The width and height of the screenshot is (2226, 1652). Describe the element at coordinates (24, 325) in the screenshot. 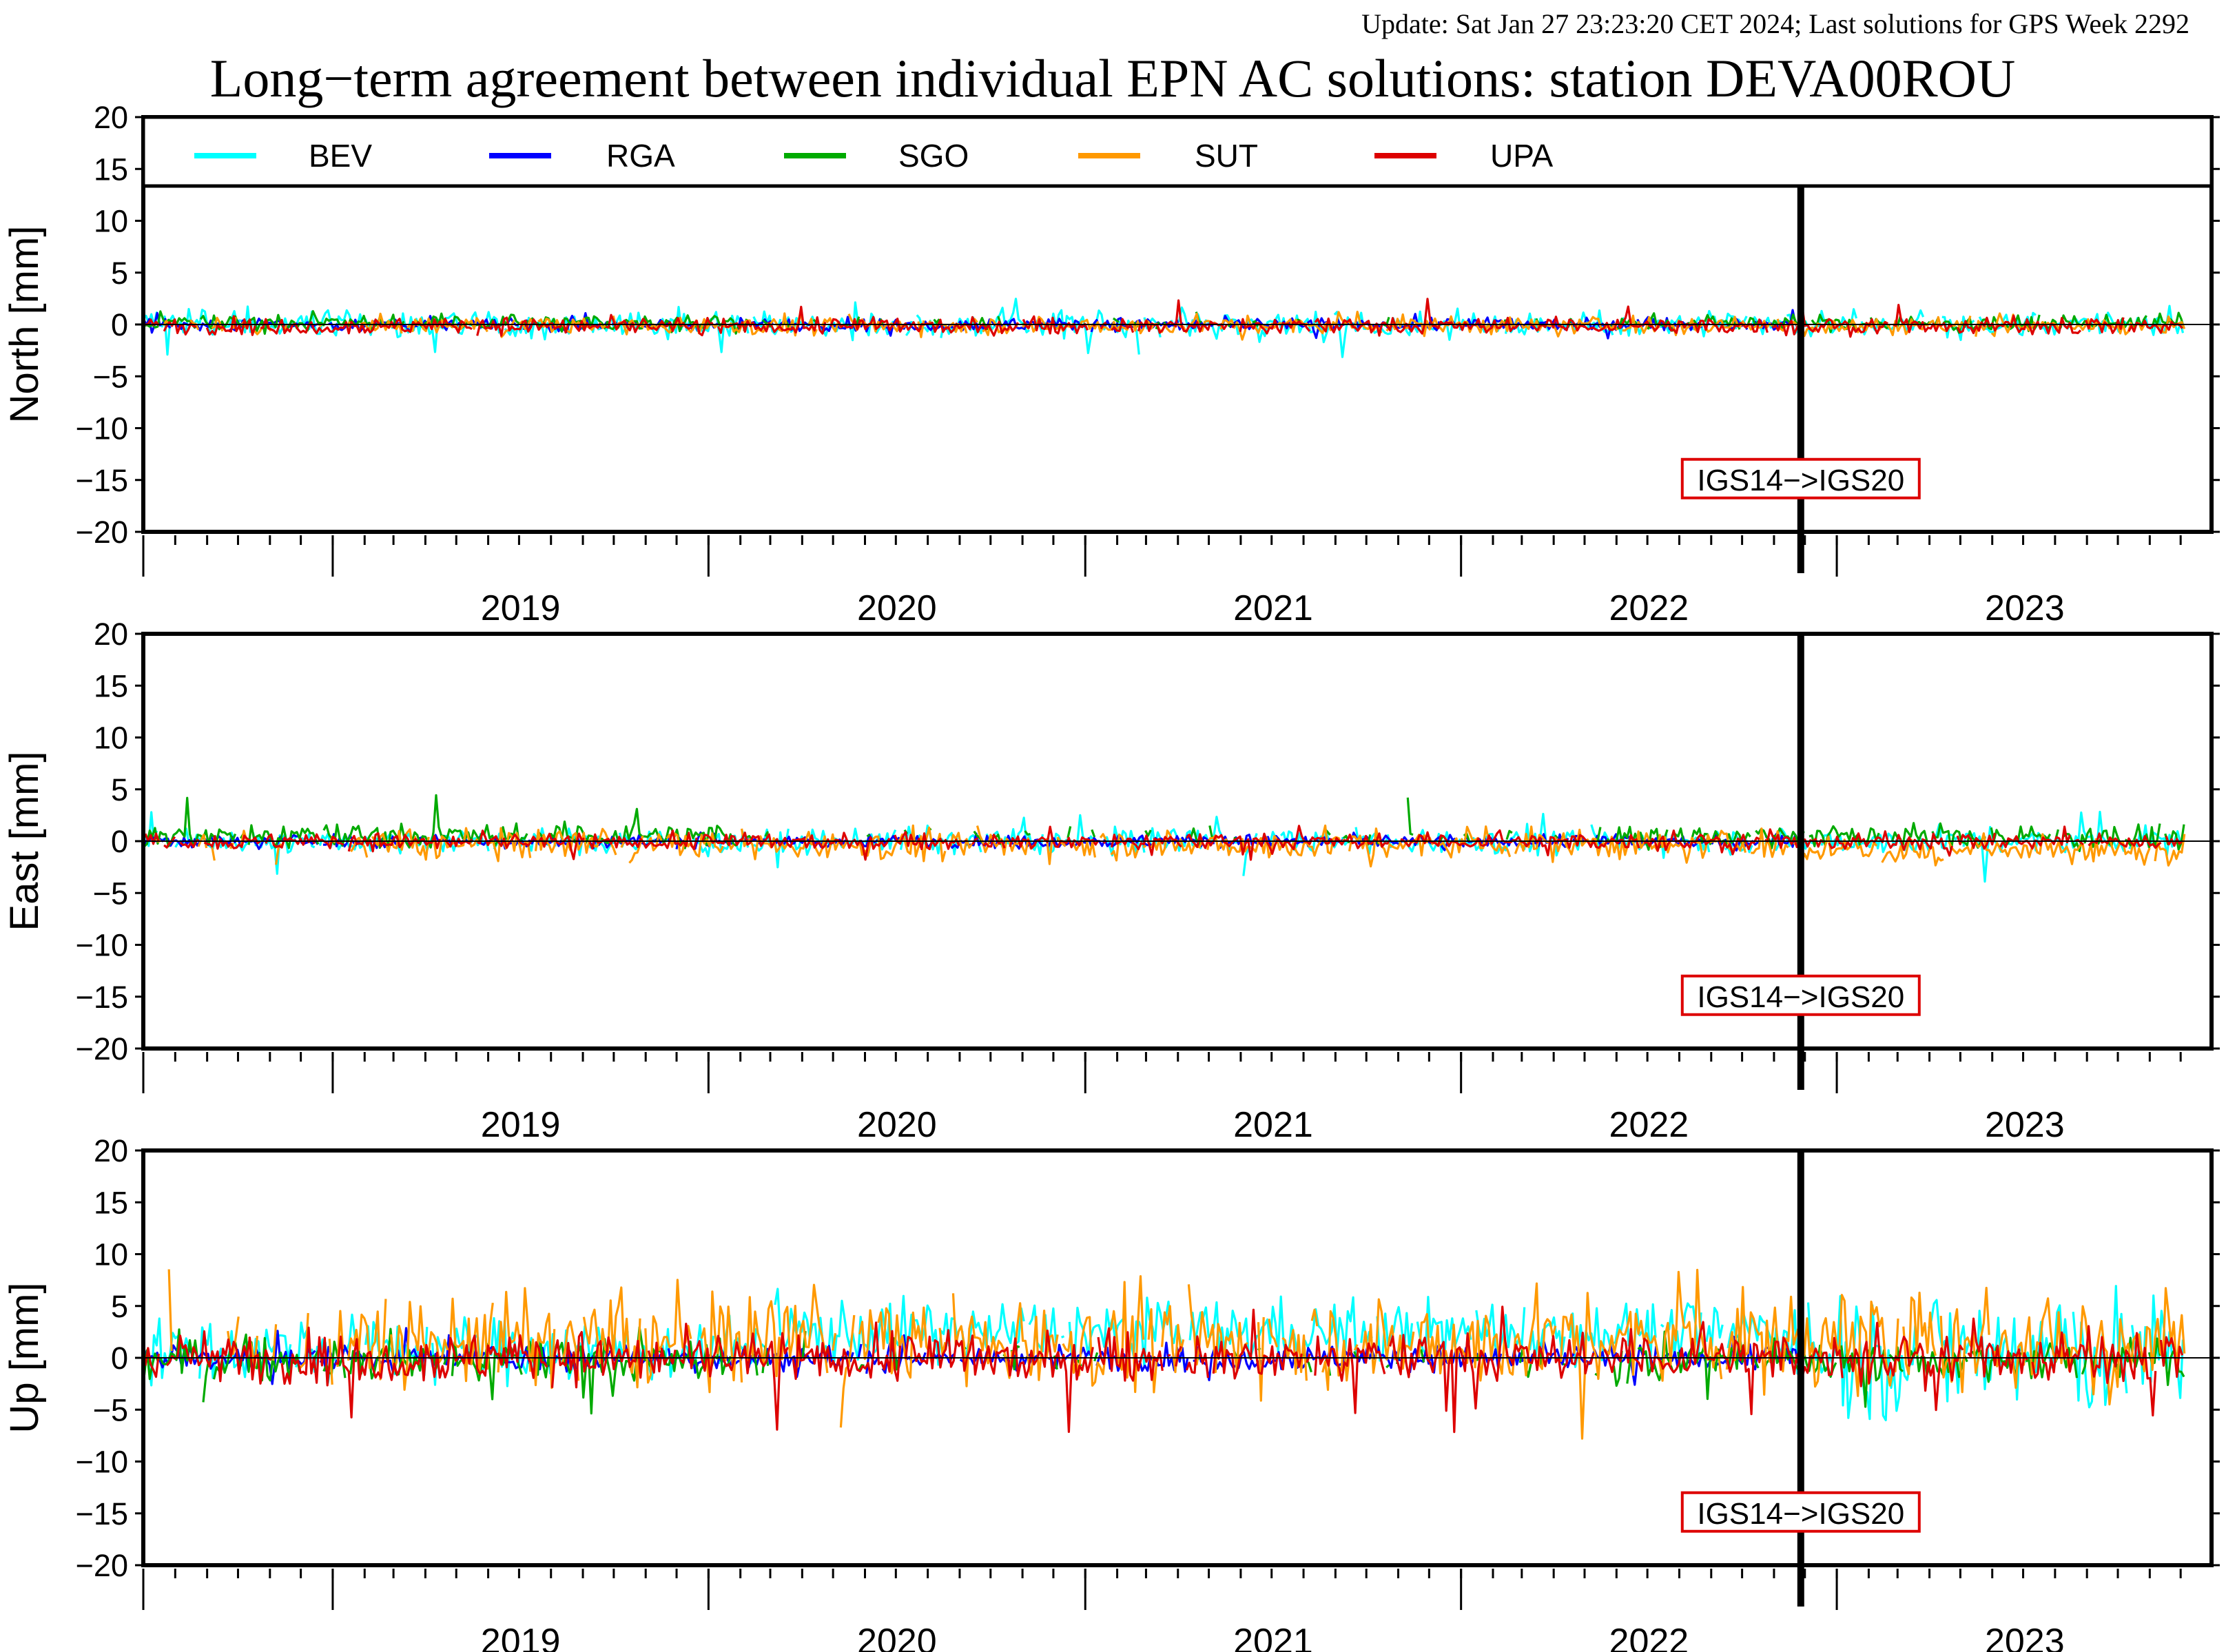

I see `y-axis-label: North [mm]` at that location.